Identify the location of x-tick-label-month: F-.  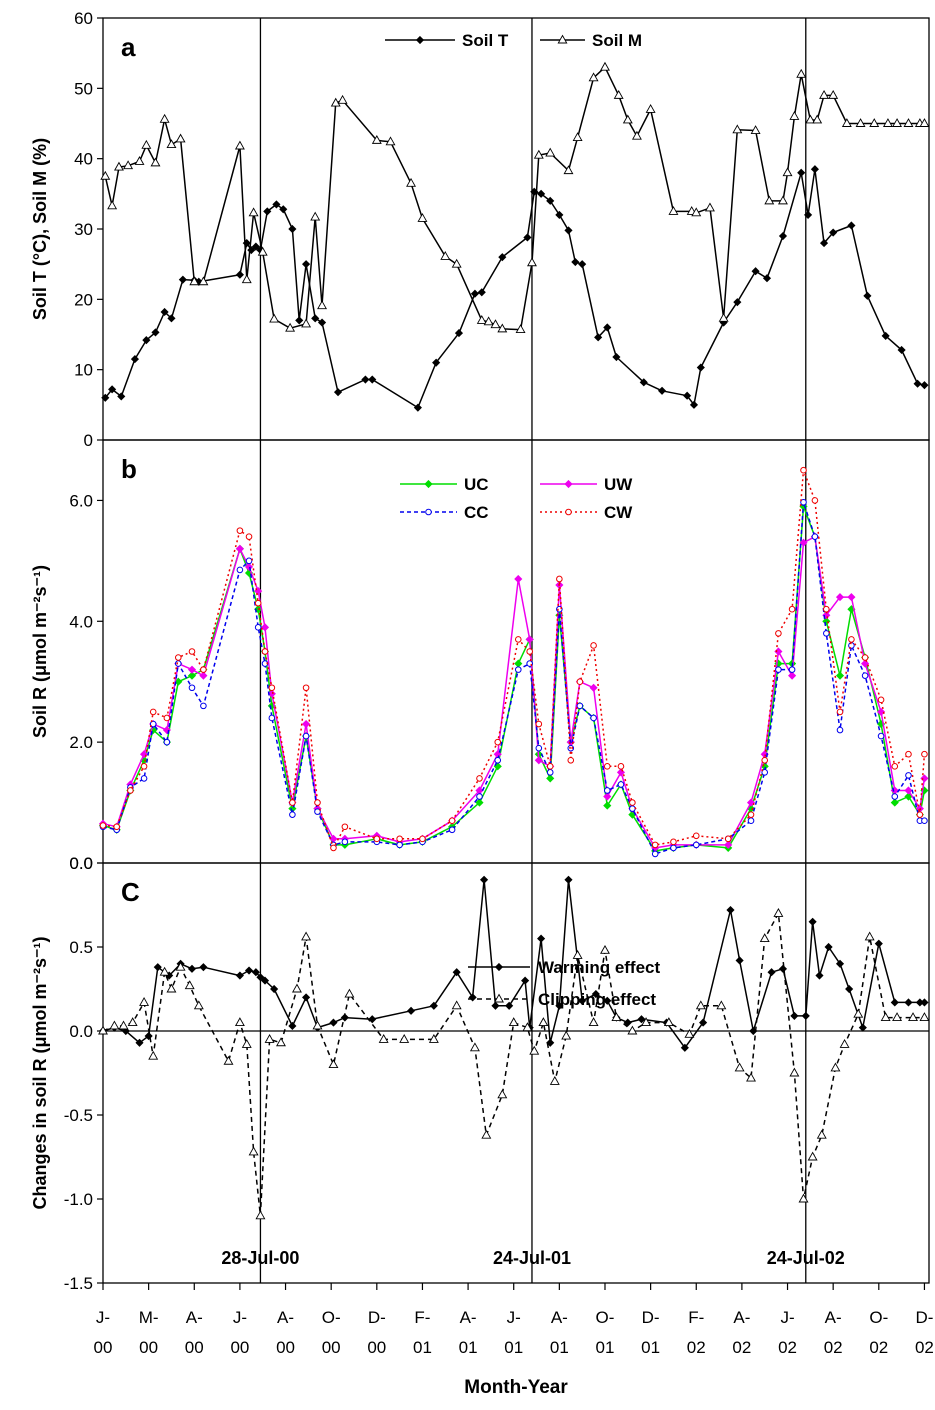
(422, 1317).